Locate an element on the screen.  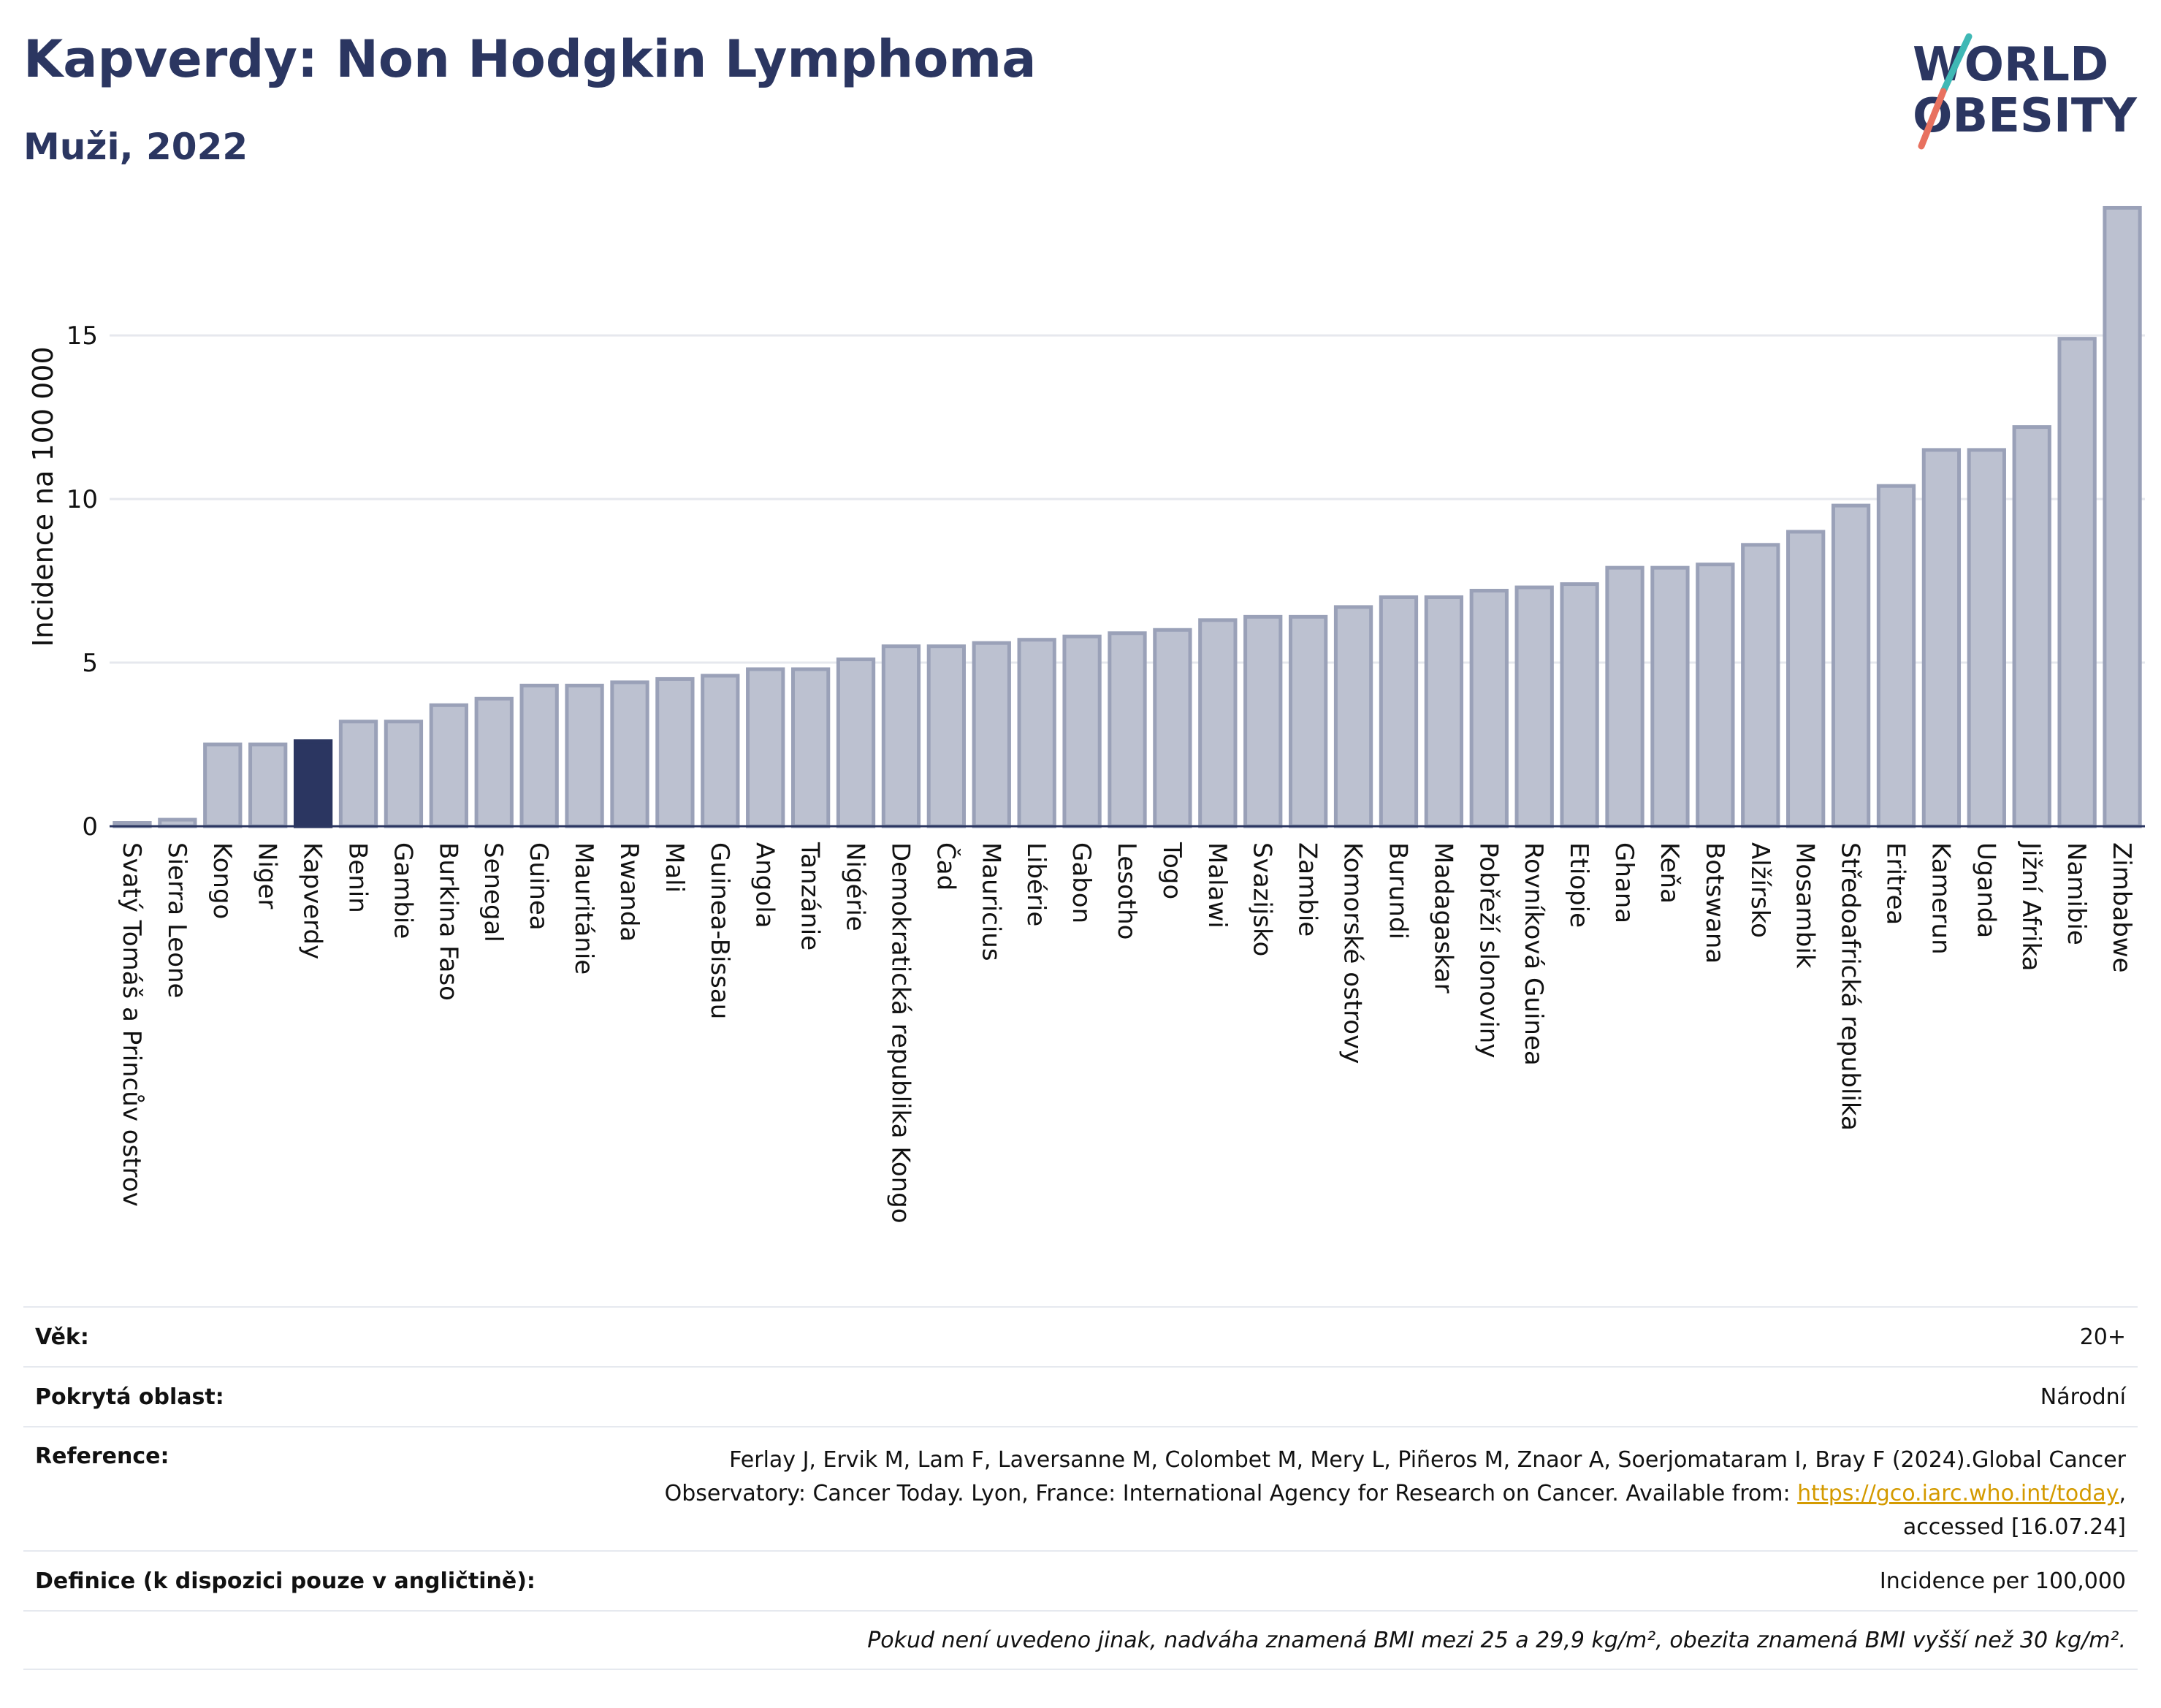
bar-gambie is located at coordinates (404, 774).